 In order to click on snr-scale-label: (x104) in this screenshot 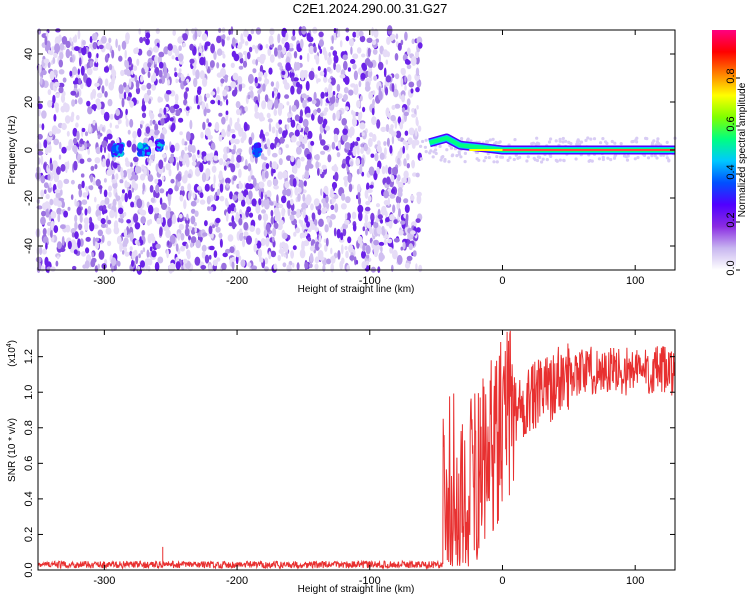, I will do `click(12, 353)`.